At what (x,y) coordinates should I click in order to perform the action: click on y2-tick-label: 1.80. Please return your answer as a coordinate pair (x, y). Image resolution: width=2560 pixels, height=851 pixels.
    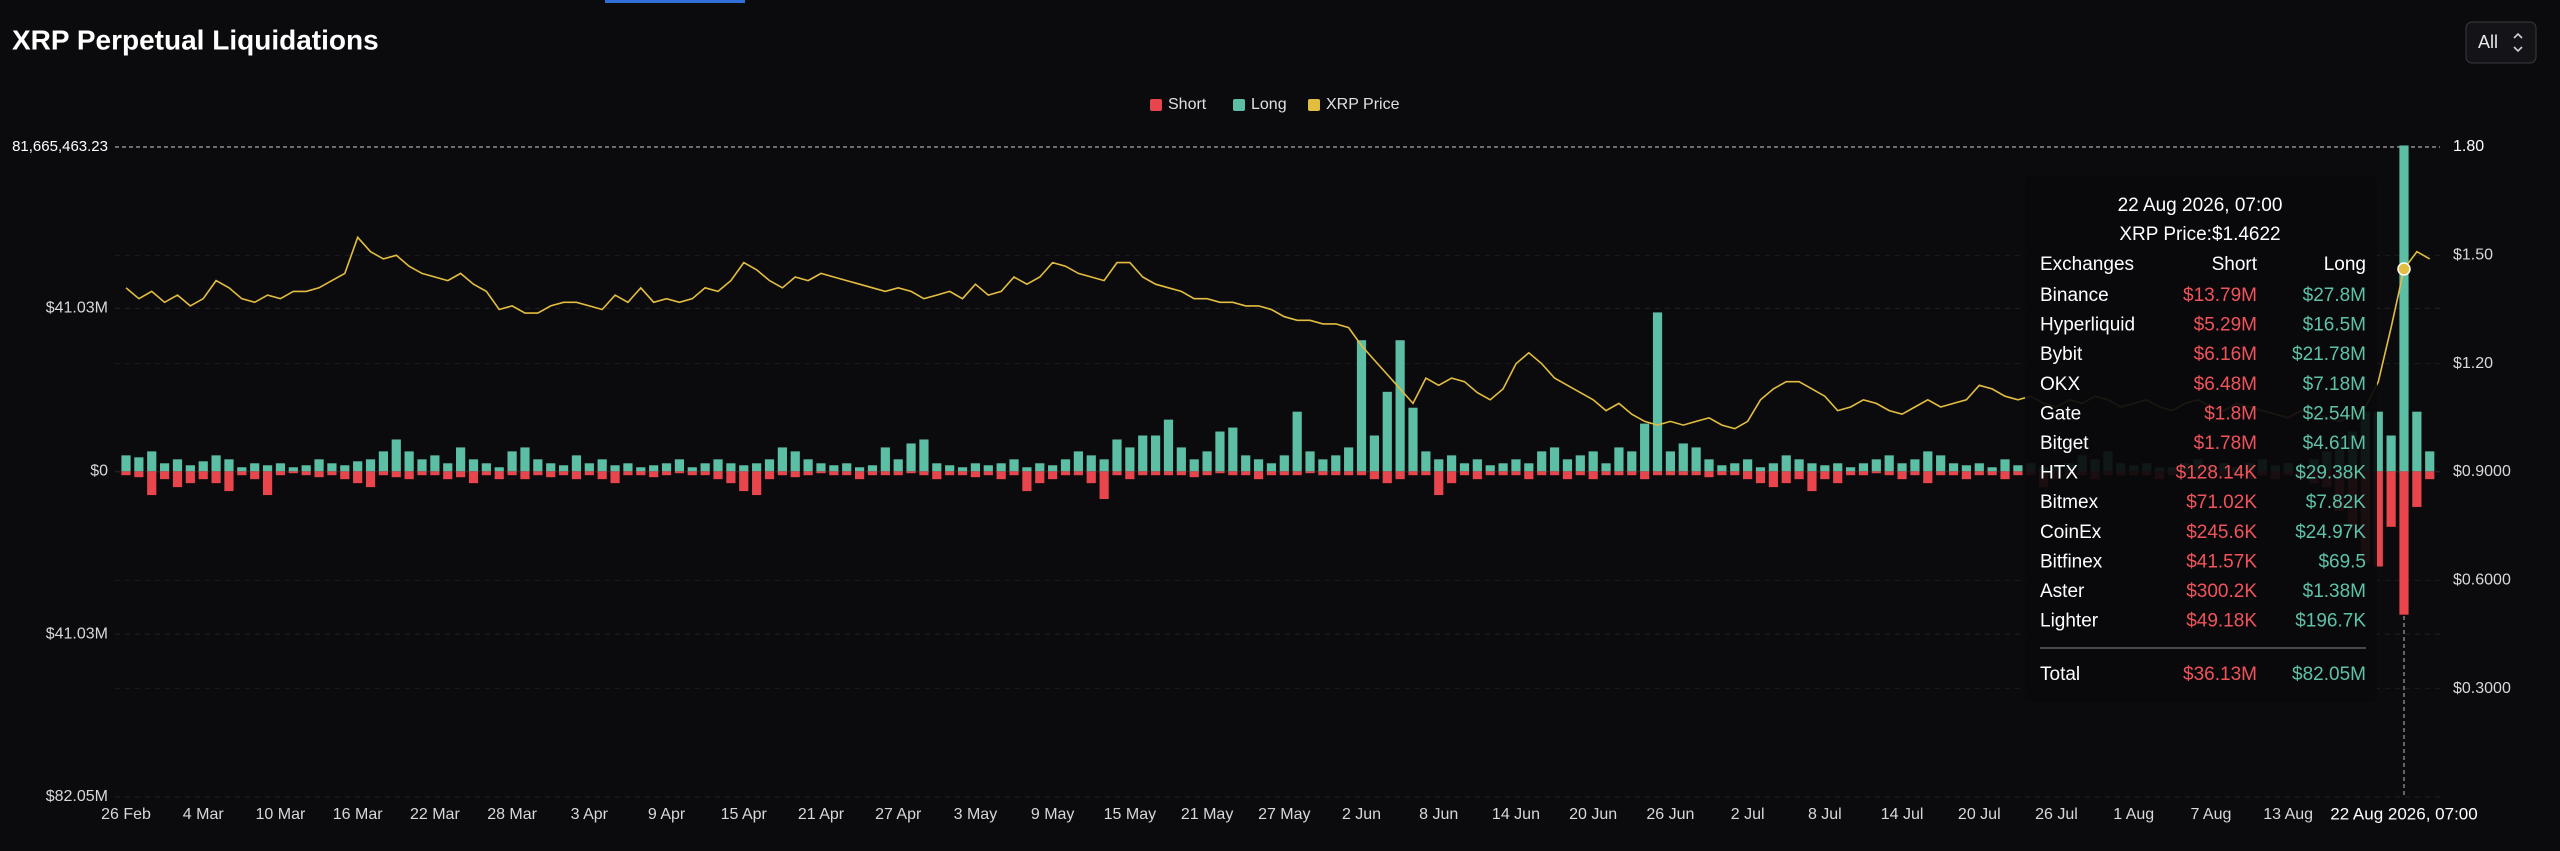
    Looking at the image, I should click on (2468, 146).